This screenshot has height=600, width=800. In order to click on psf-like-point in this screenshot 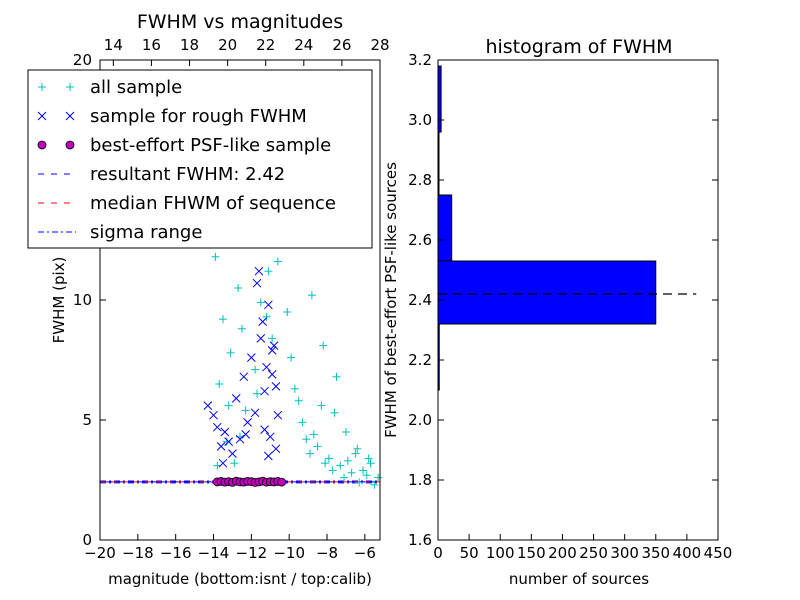, I will do `click(282, 482)`.